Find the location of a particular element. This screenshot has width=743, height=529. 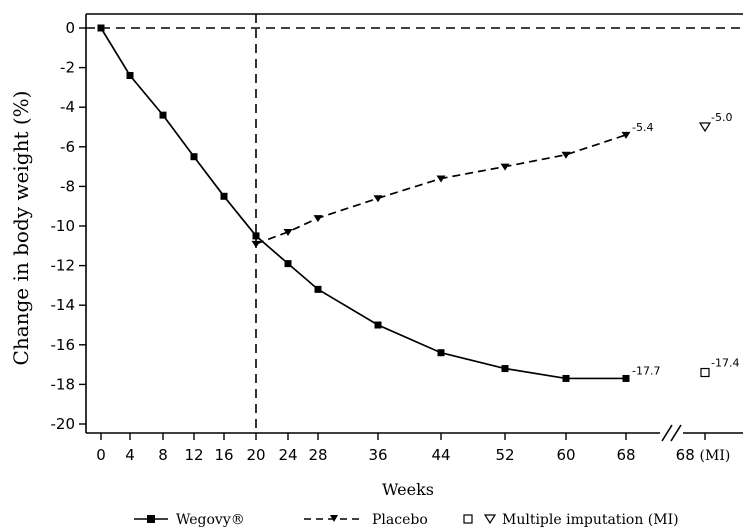

legend-wegovy-label: Wegovy® is located at coordinates (210, 520).